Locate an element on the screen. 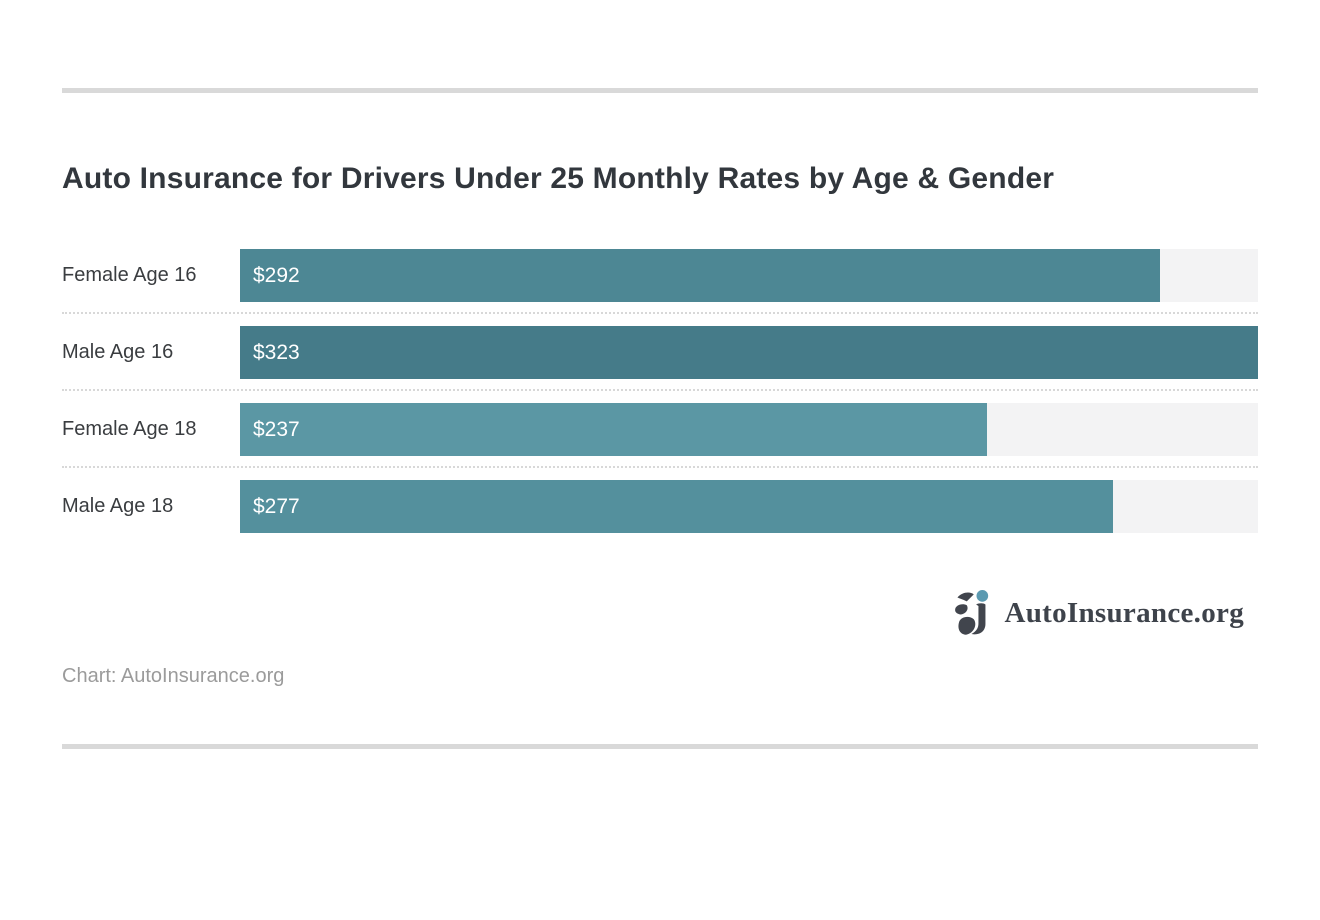  chart-attribution: Chart: AutoInsurance.org is located at coordinates (173, 676).